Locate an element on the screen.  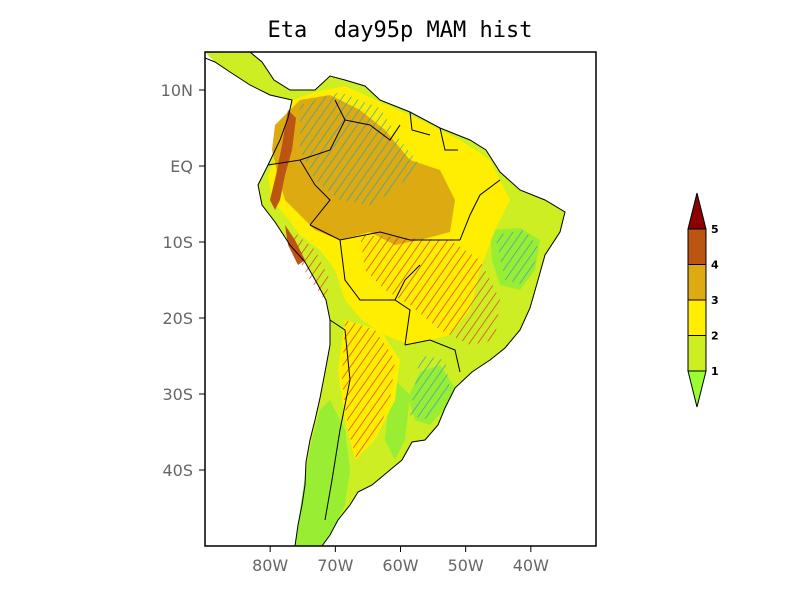
map-title: Eta day95p MAM hist is located at coordinates (400, 30).